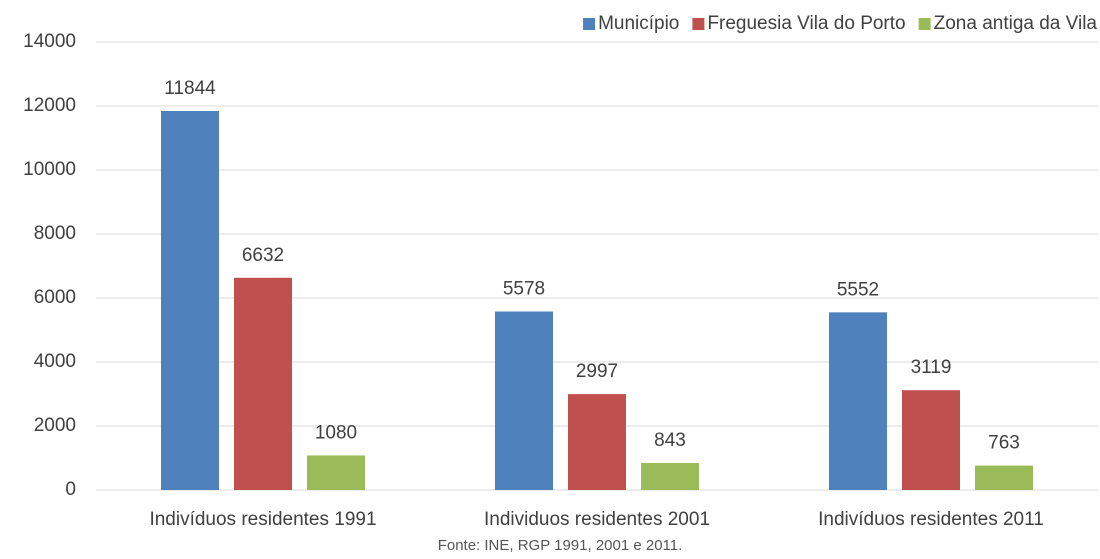  What do you see at coordinates (55, 361) in the screenshot?
I see `y-tick-label: 4000` at bounding box center [55, 361].